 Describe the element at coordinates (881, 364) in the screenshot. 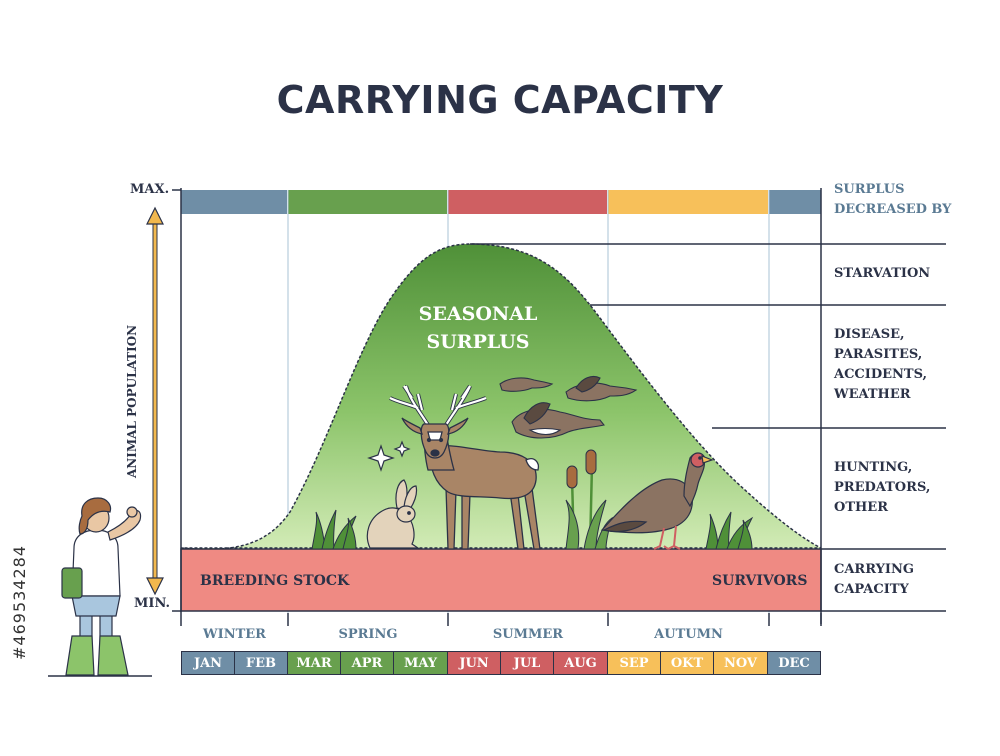

I see `legend-disease: DISEASE, PARASITES, ACCIDENTS, WEATHER` at that location.